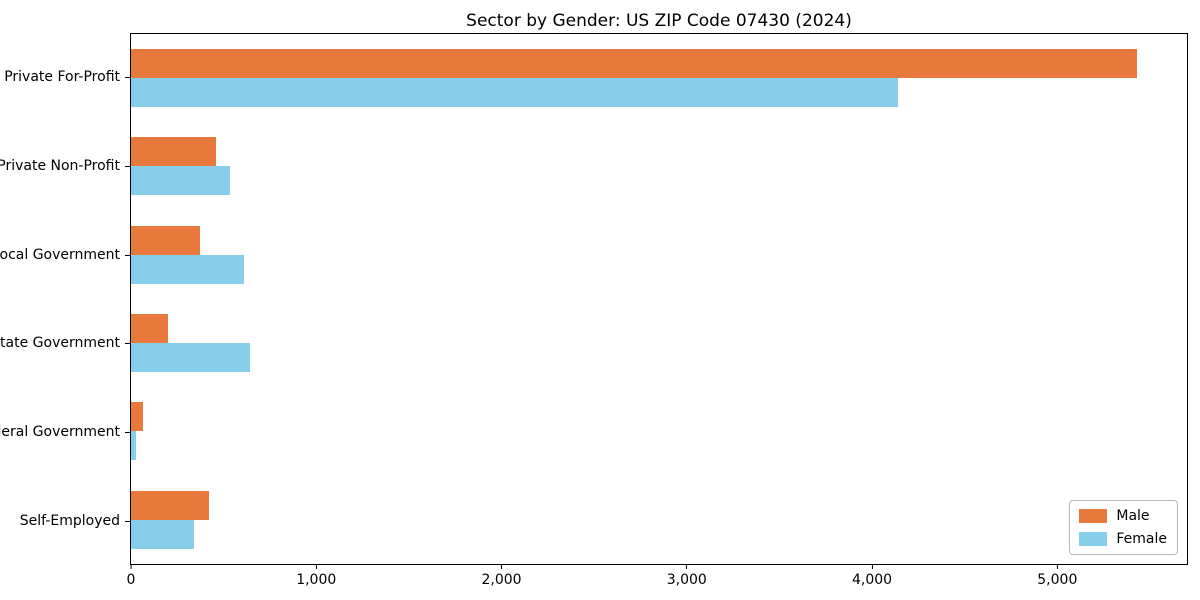 Image resolution: width=1200 pixels, height=600 pixels. What do you see at coordinates (62, 77) in the screenshot?
I see `y-axis-label: Private For-Profit` at bounding box center [62, 77].